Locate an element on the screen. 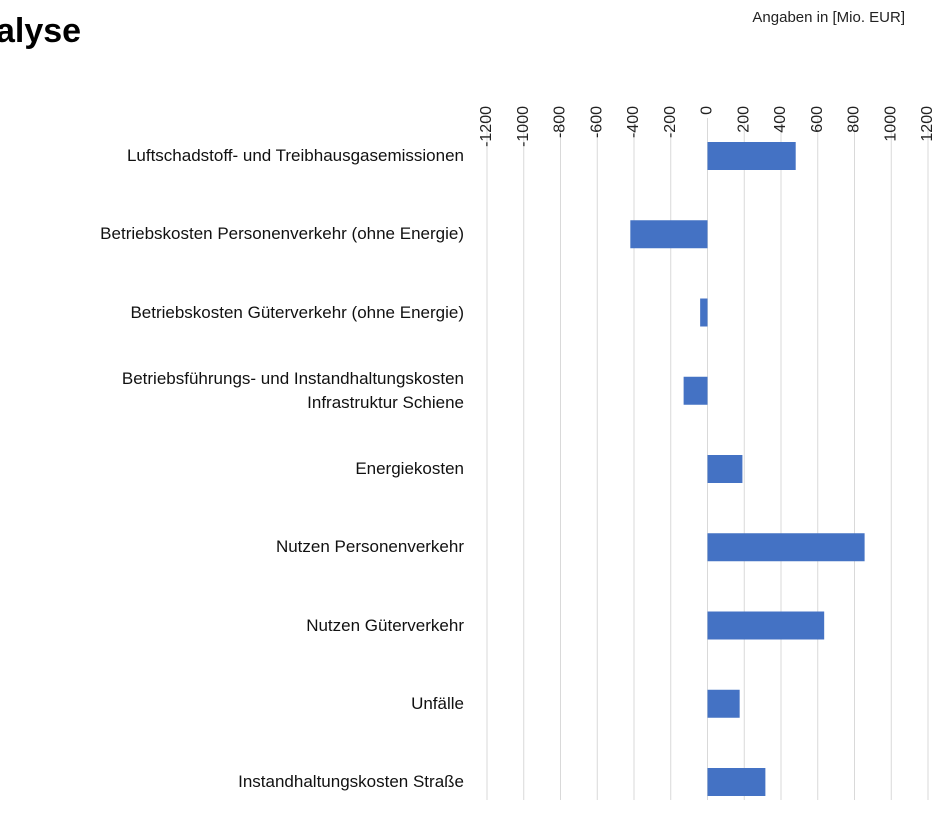 The image size is (947, 815). x-tick-label: -1000 is located at coordinates (523, 126).